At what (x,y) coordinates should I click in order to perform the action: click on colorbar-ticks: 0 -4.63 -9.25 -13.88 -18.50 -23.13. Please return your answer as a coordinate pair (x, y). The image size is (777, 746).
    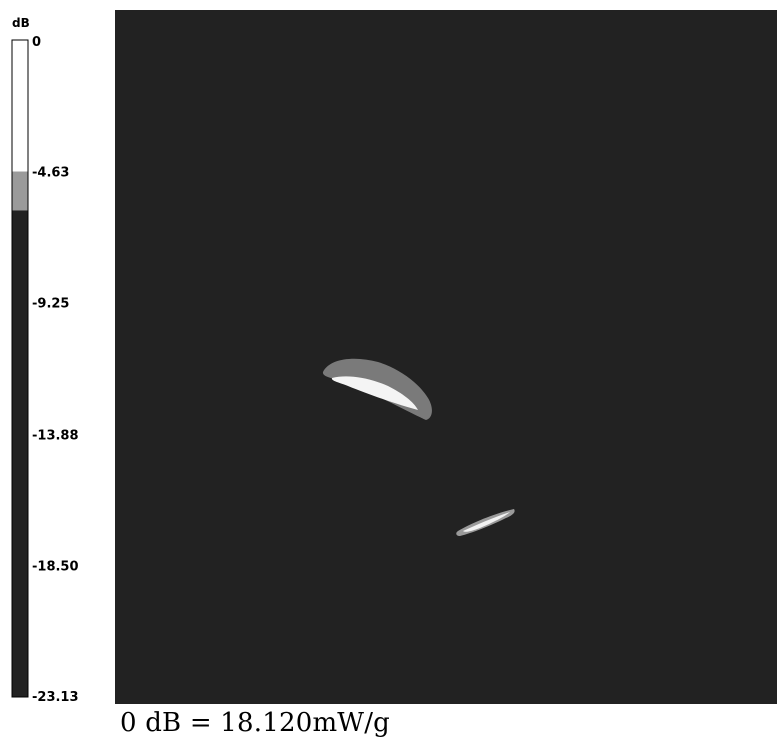
    Looking at the image, I should click on (55, 370).